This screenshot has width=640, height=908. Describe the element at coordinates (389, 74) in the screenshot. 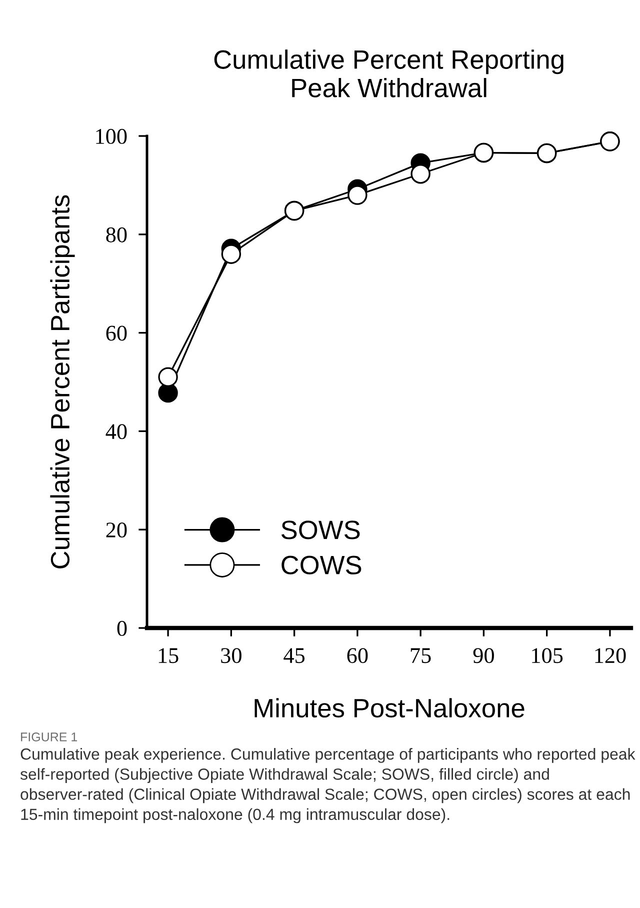

I see `chart-title: Cumulative Percent Reporting Peak Withdrawal` at that location.